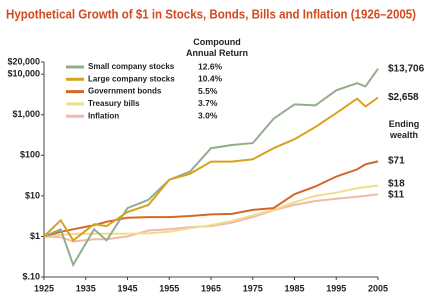 The height and width of the screenshot is (307, 429). I want to click on end-label: $2,658, so click(403, 97).